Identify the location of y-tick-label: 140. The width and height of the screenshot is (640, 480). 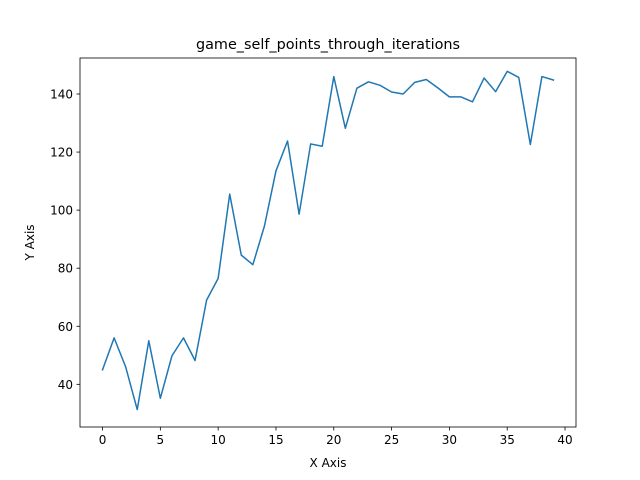
(61, 95).